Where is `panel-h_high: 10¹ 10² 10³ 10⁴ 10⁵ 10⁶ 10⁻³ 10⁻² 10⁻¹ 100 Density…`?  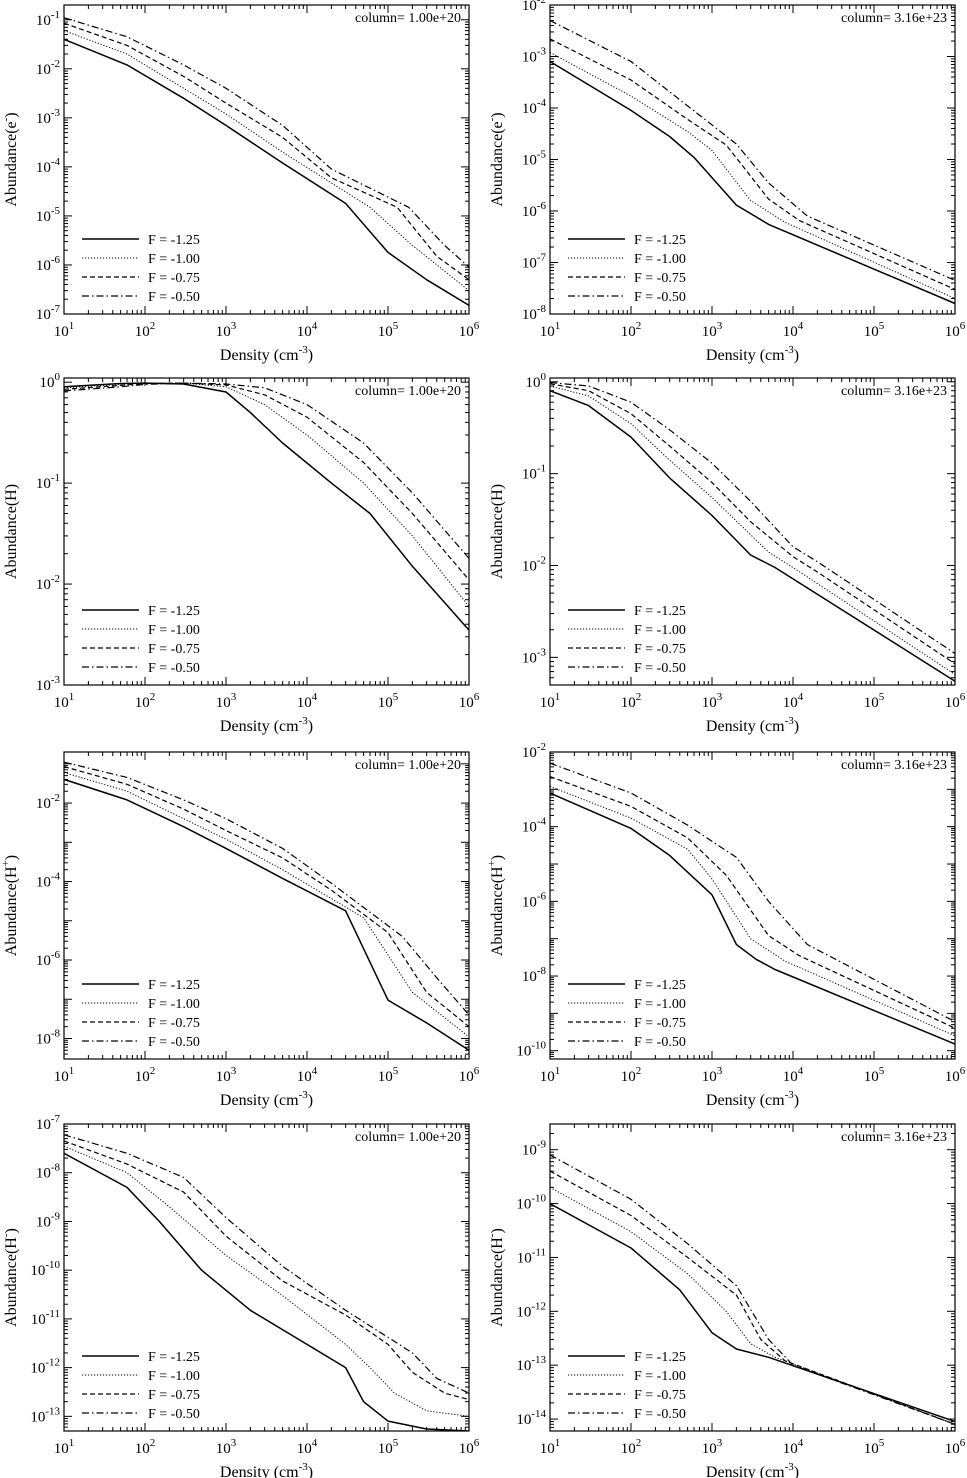 panel-h_high: 10¹ 10² 10³ 10⁴ 10⁵ 10⁶ 10⁻³ 10⁻² 10⁻¹ 100 Density… is located at coordinates (727, 553).